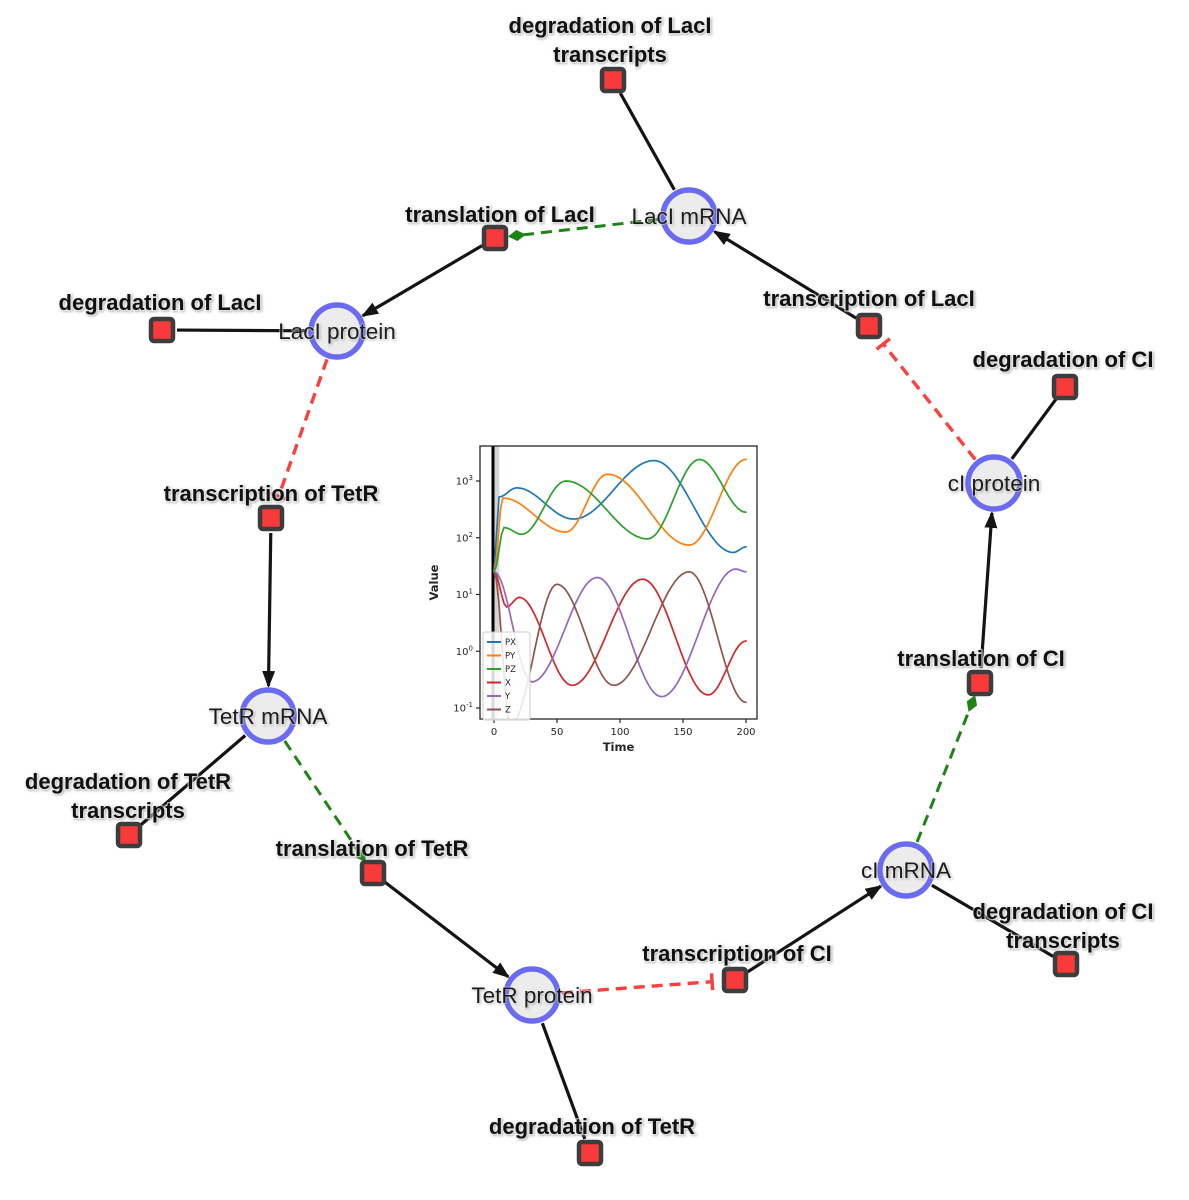  I want to click on edge-transc-laci-laci-mrna-production, so click(785, 275).